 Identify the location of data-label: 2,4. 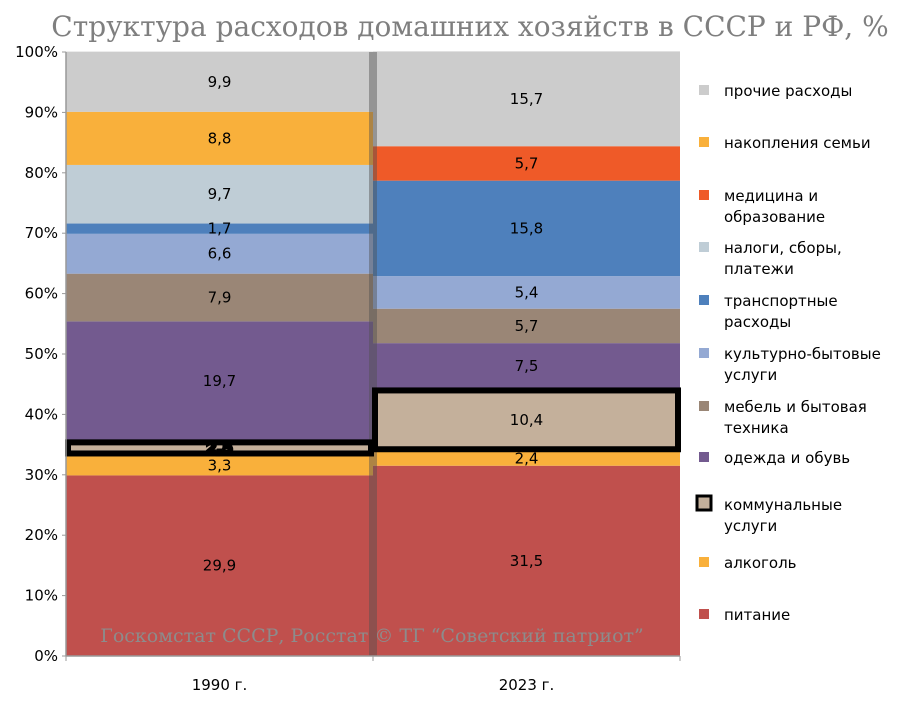
(527, 458).